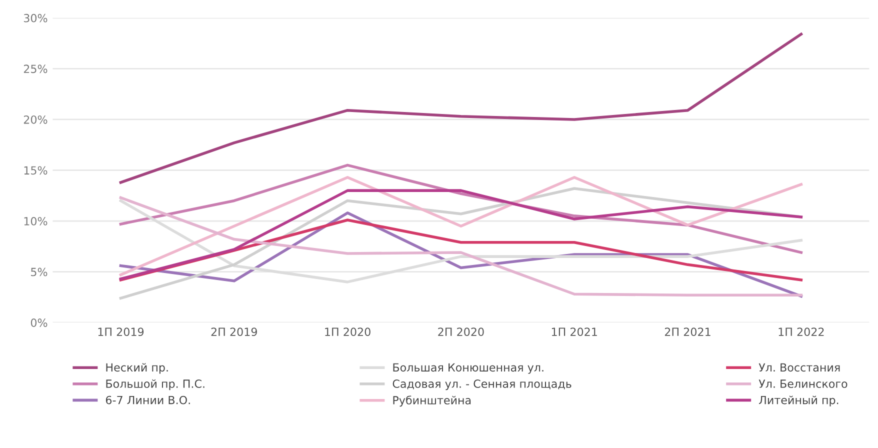 Image resolution: width=878 pixels, height=448 pixels. I want to click on legend-label: Большой пр. П.С., so click(155, 384).